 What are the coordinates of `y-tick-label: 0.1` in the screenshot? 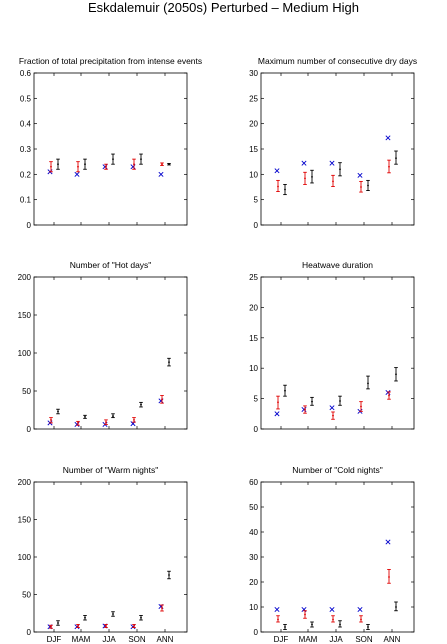 It's located at (26, 200).